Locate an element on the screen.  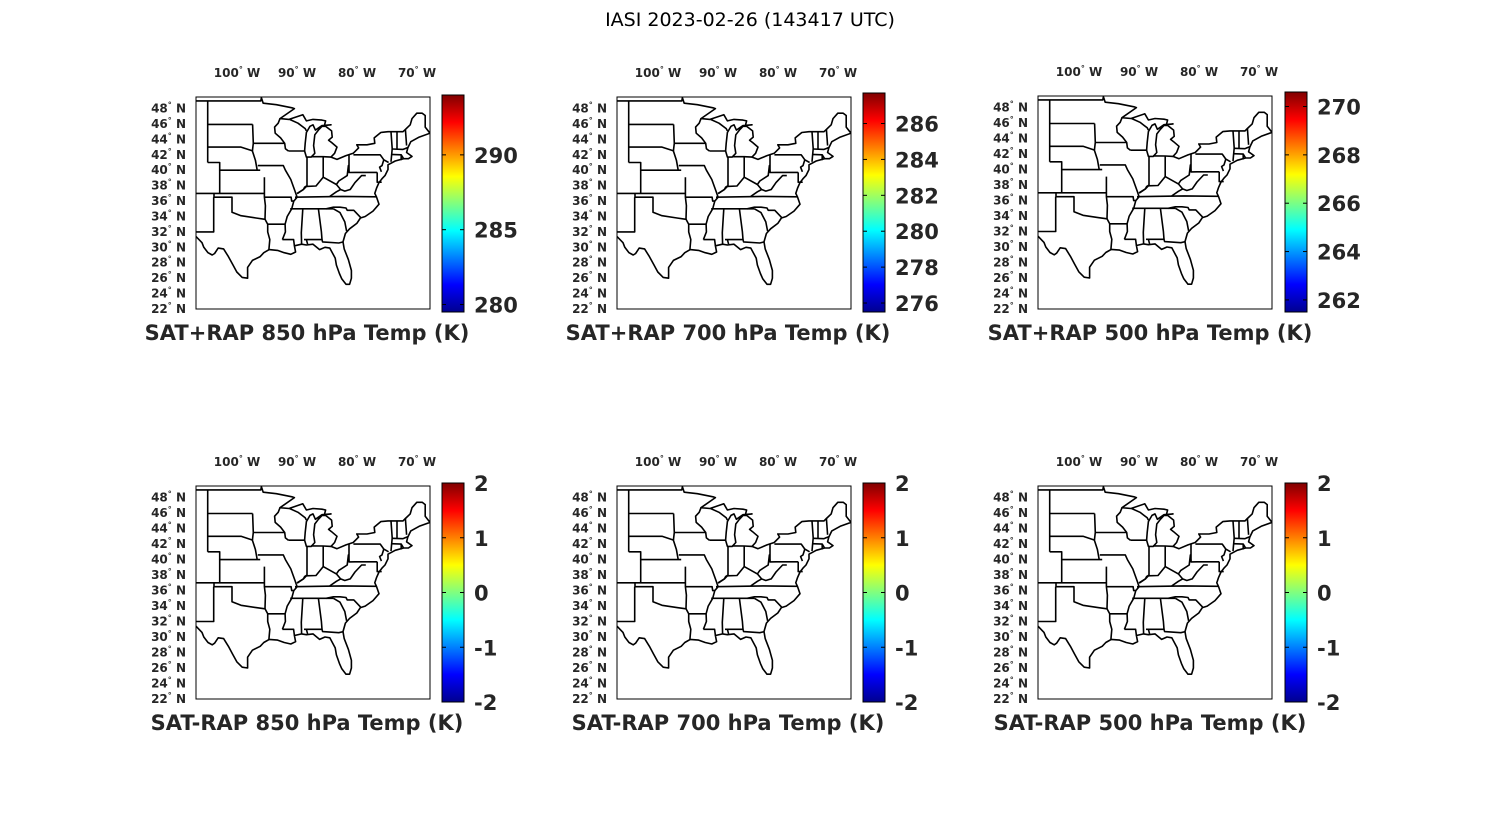
colorbar-tick-label: 280 is located at coordinates (496, 306).